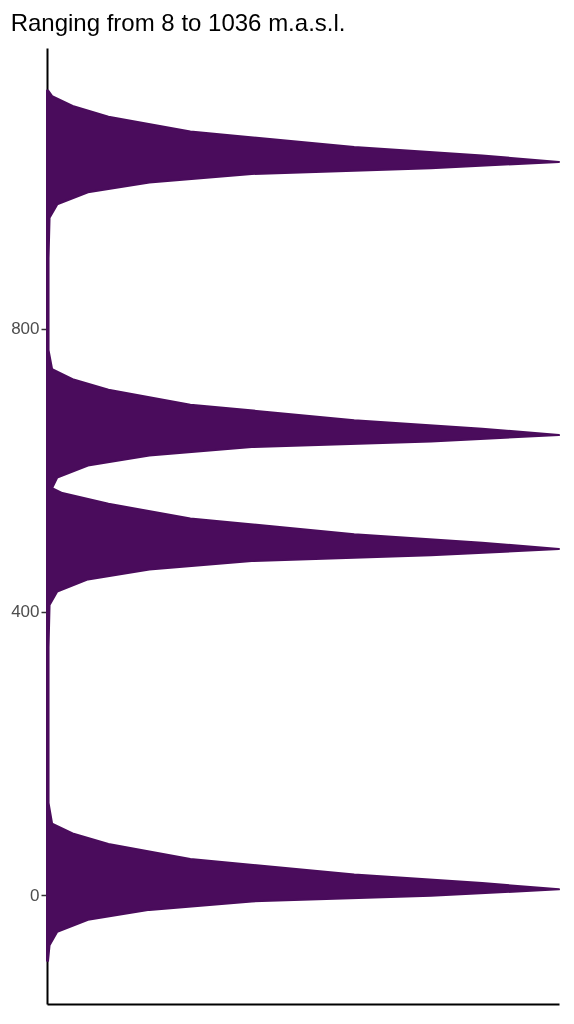 The image size is (574, 1024). Describe the element at coordinates (35, 895) in the screenshot. I see `y-tick-label: 0` at that location.